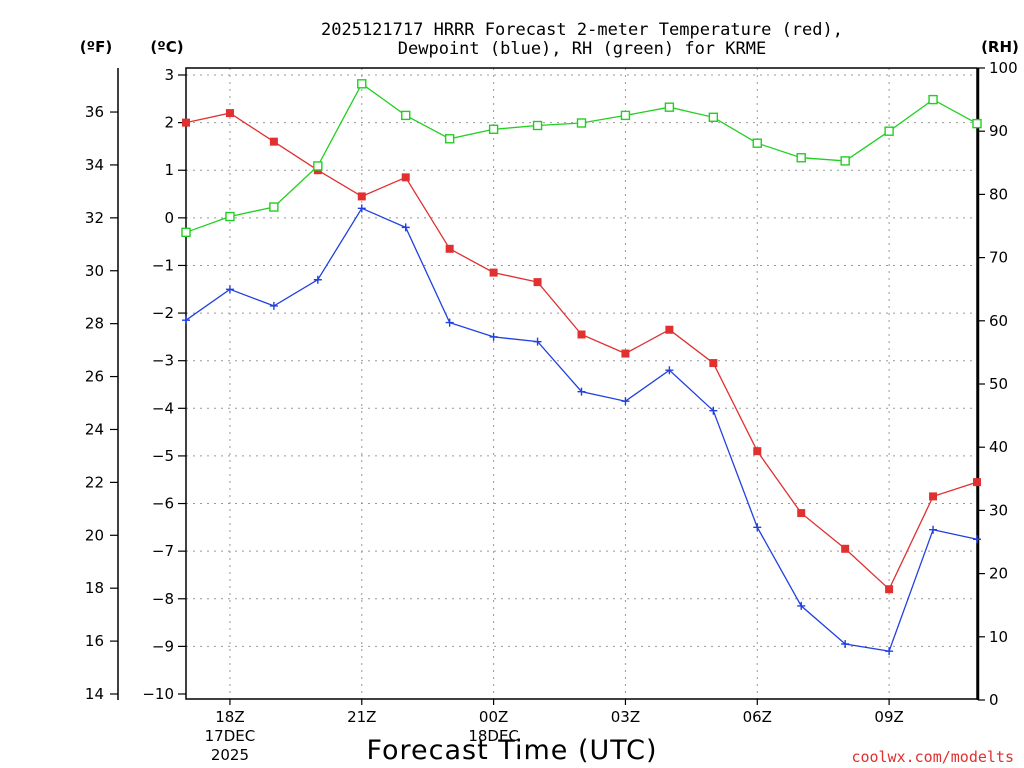  I want to click on fahrenheit-tick-label: 22, so click(94, 482).